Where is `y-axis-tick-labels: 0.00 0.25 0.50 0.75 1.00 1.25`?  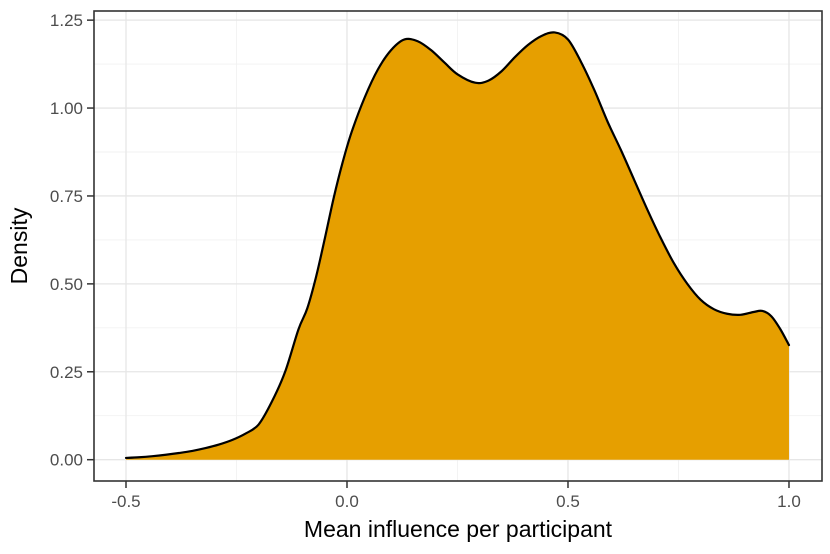
y-axis-tick-labels: 0.00 0.25 0.50 0.75 1.00 1.25 is located at coordinates (66, 240).